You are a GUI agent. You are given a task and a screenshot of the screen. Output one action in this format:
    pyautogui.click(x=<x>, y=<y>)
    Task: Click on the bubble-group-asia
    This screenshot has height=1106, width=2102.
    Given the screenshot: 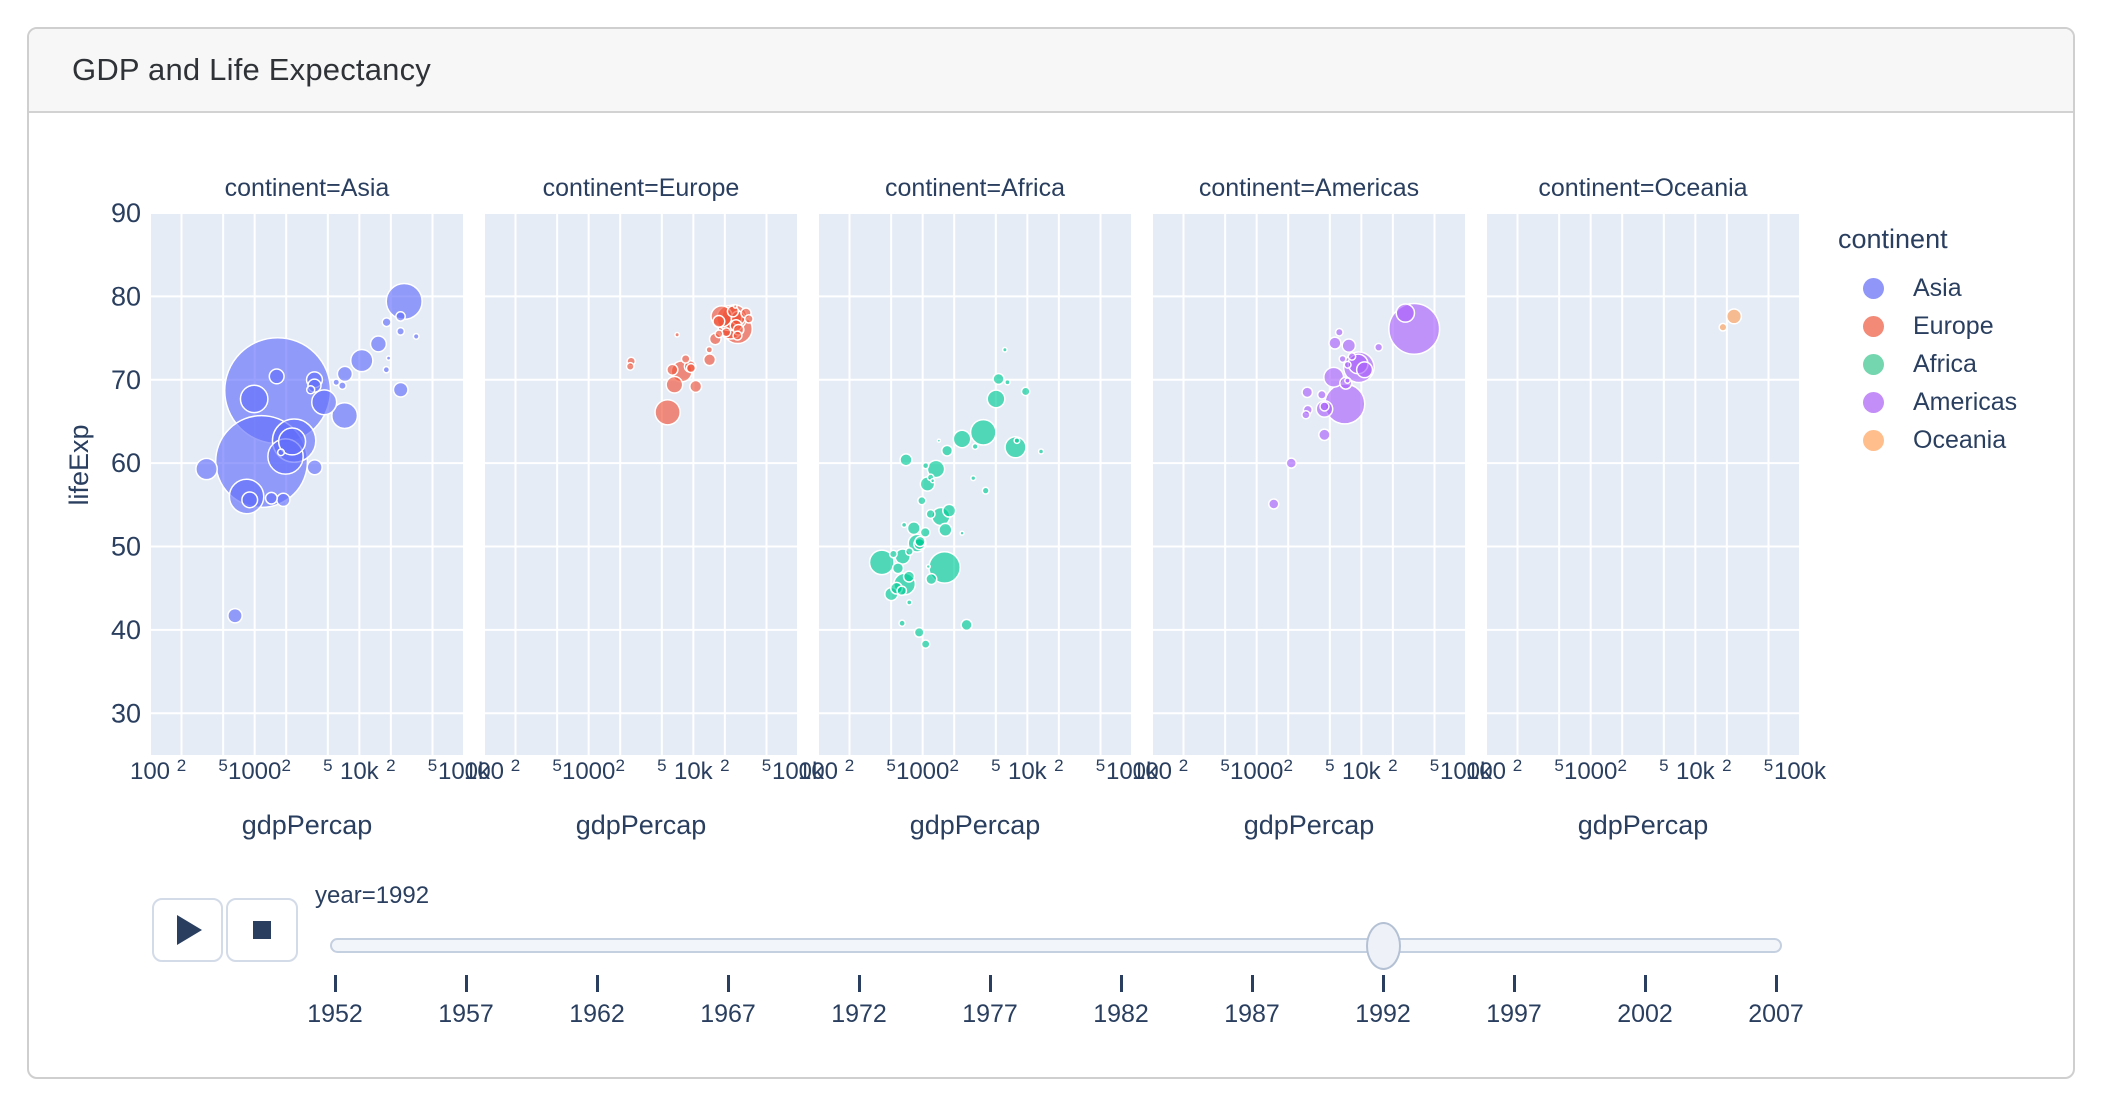 What is the action you would take?
    pyautogui.click(x=309, y=453)
    